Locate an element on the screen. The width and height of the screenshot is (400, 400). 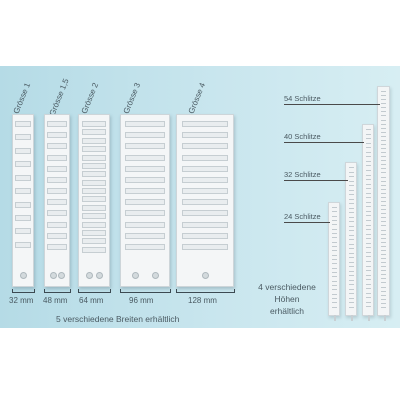
heights-caption-line-2: Höhen is located at coordinates (287, 299).